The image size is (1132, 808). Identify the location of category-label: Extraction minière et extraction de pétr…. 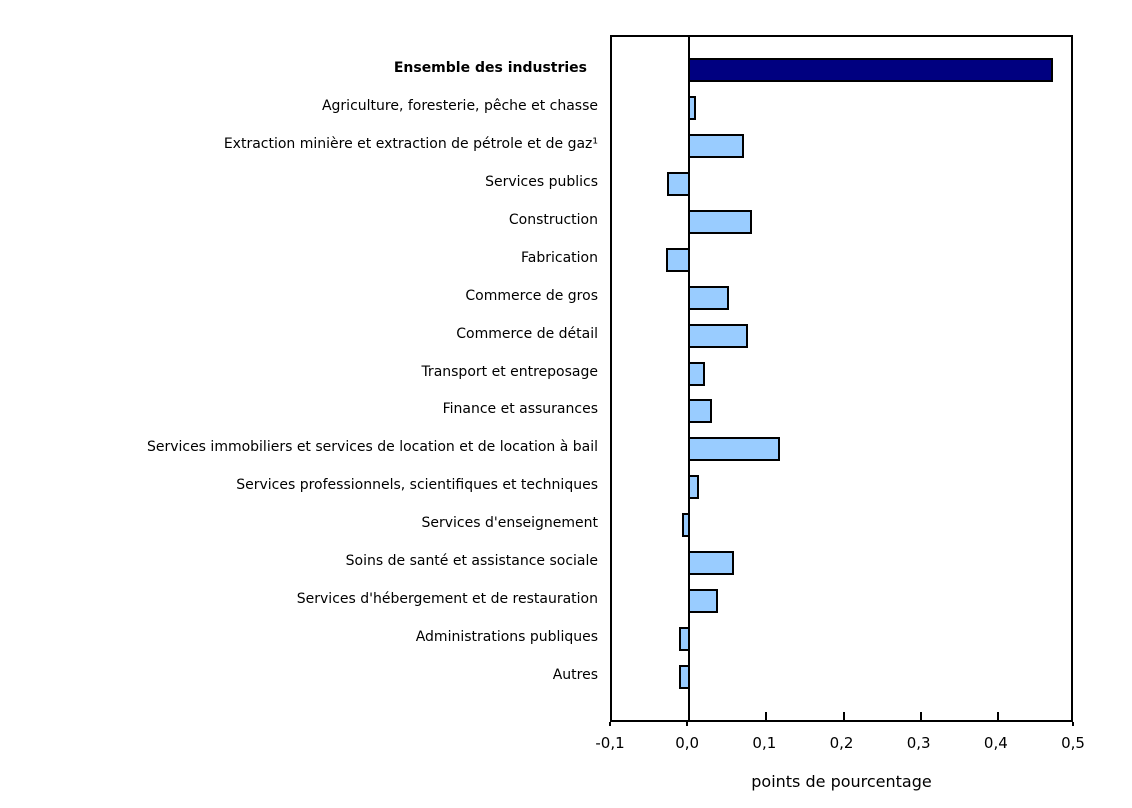
(410, 143).